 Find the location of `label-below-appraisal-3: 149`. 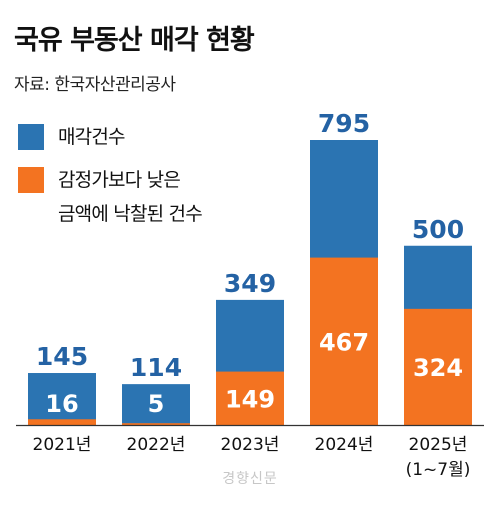

label-below-appraisal-3: 149 is located at coordinates (250, 399).